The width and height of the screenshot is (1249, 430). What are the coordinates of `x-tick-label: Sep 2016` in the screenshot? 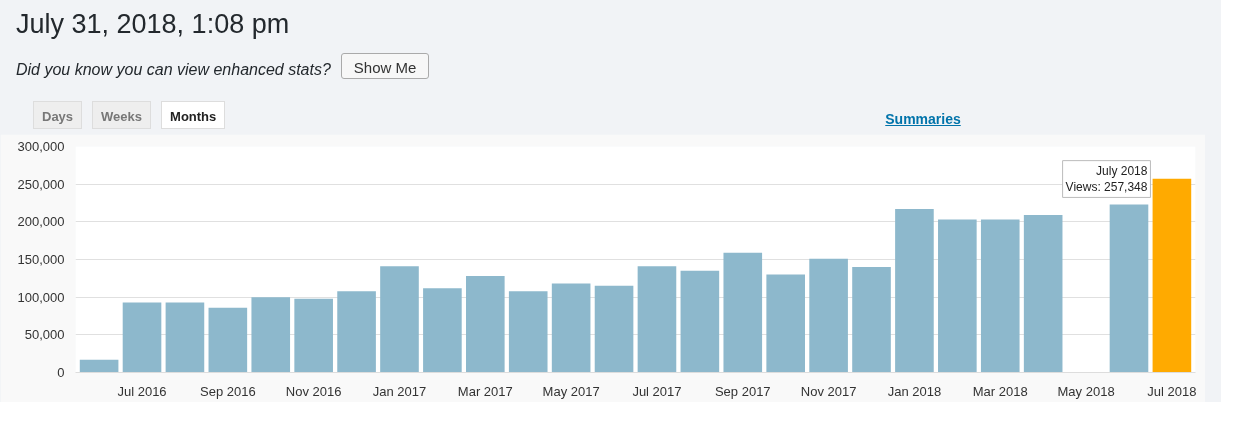 It's located at (228, 391).